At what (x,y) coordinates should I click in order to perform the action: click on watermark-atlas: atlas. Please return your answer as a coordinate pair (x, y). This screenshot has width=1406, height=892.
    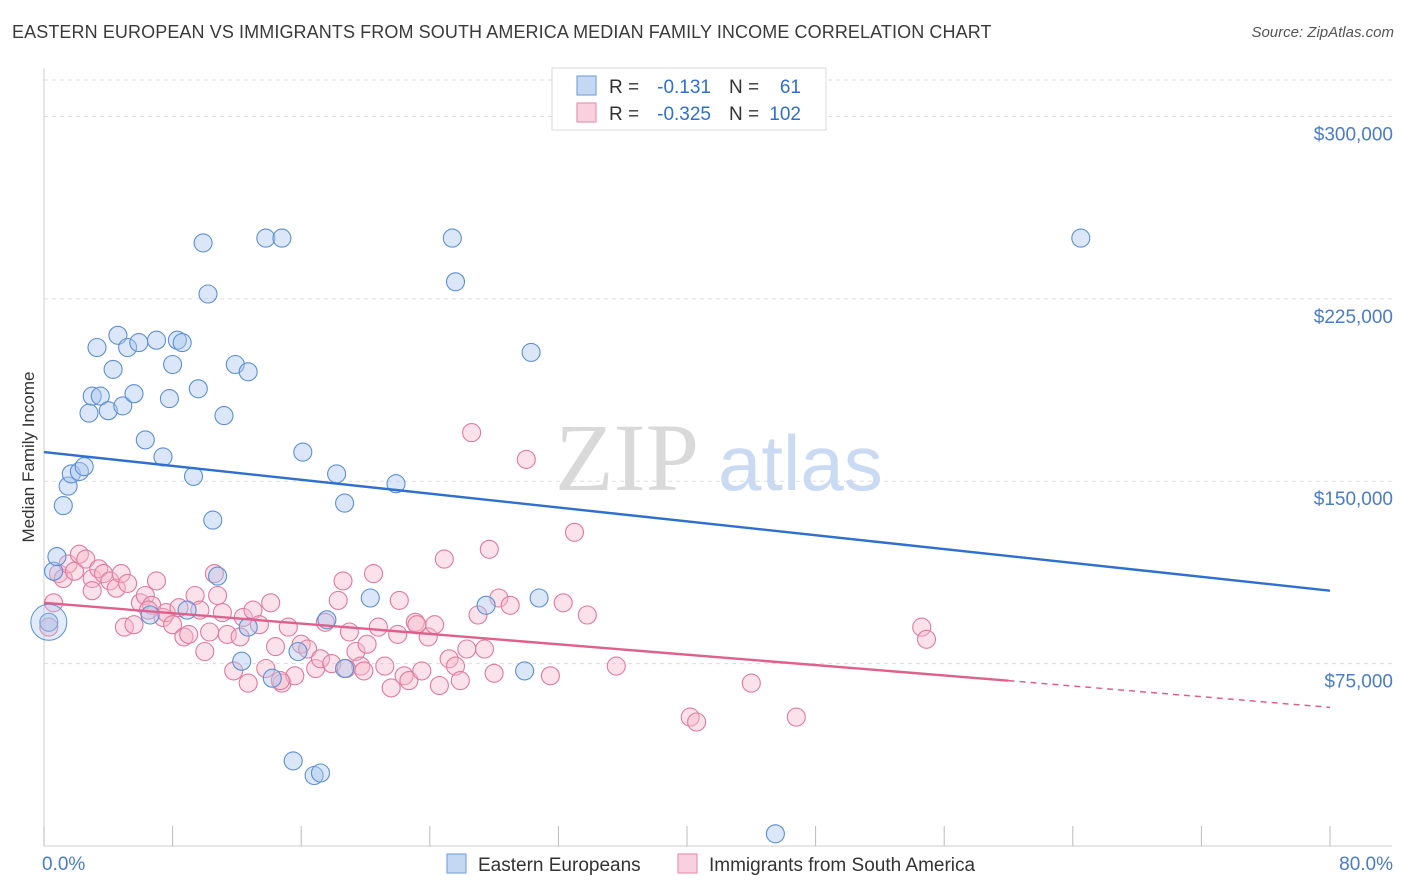
    Looking at the image, I should click on (800, 463).